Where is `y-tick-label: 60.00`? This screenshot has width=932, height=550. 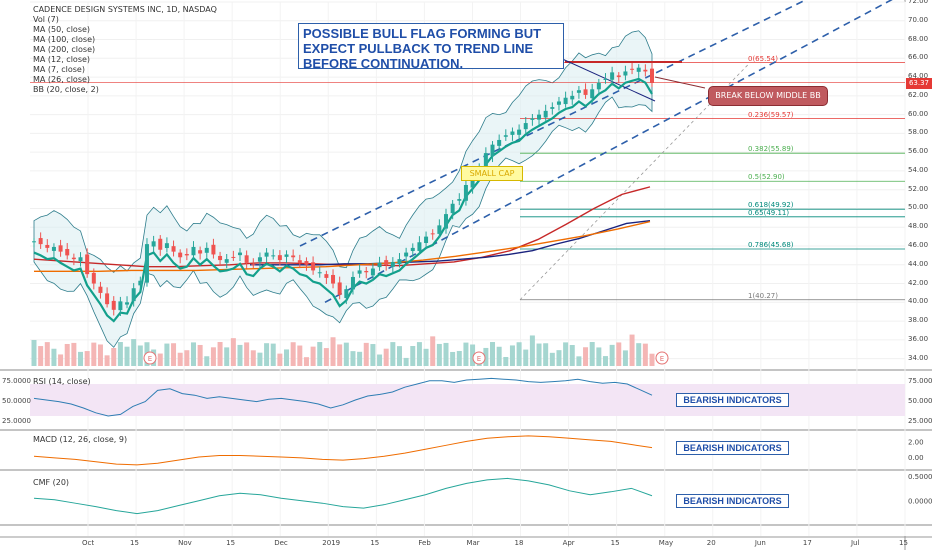 y-tick-label: 60.00 is located at coordinates (918, 113).